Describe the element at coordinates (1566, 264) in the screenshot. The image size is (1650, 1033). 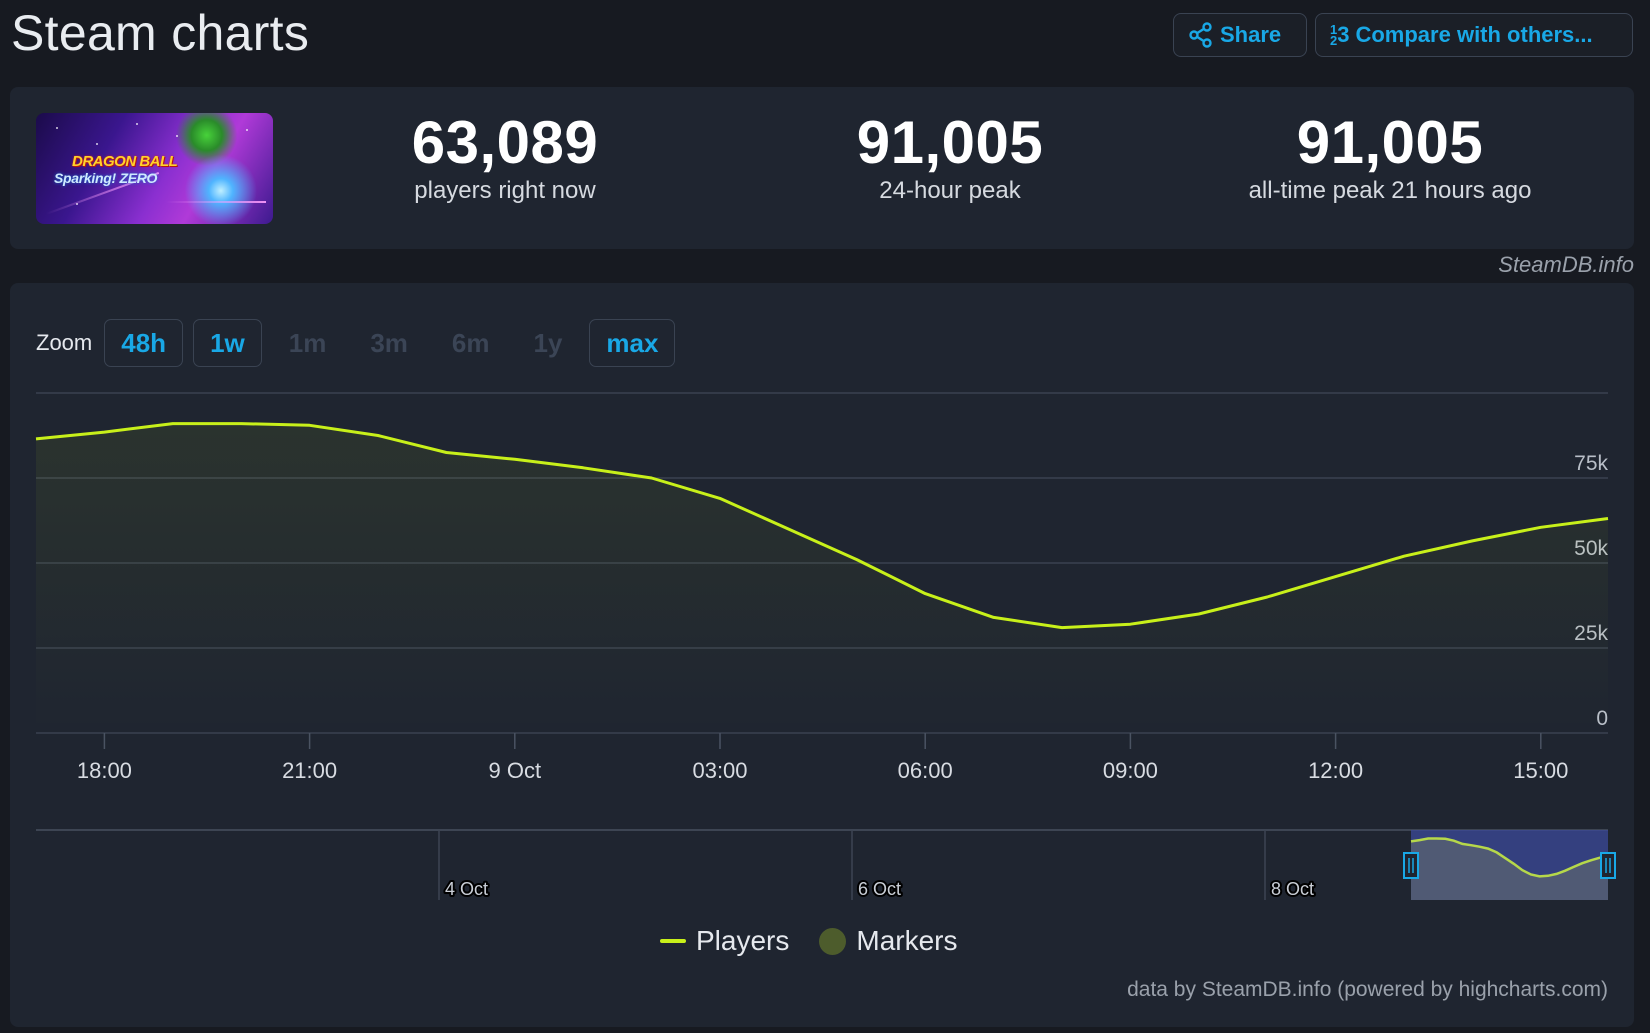
I see `steamdb-watermark: SteamDB.info` at that location.